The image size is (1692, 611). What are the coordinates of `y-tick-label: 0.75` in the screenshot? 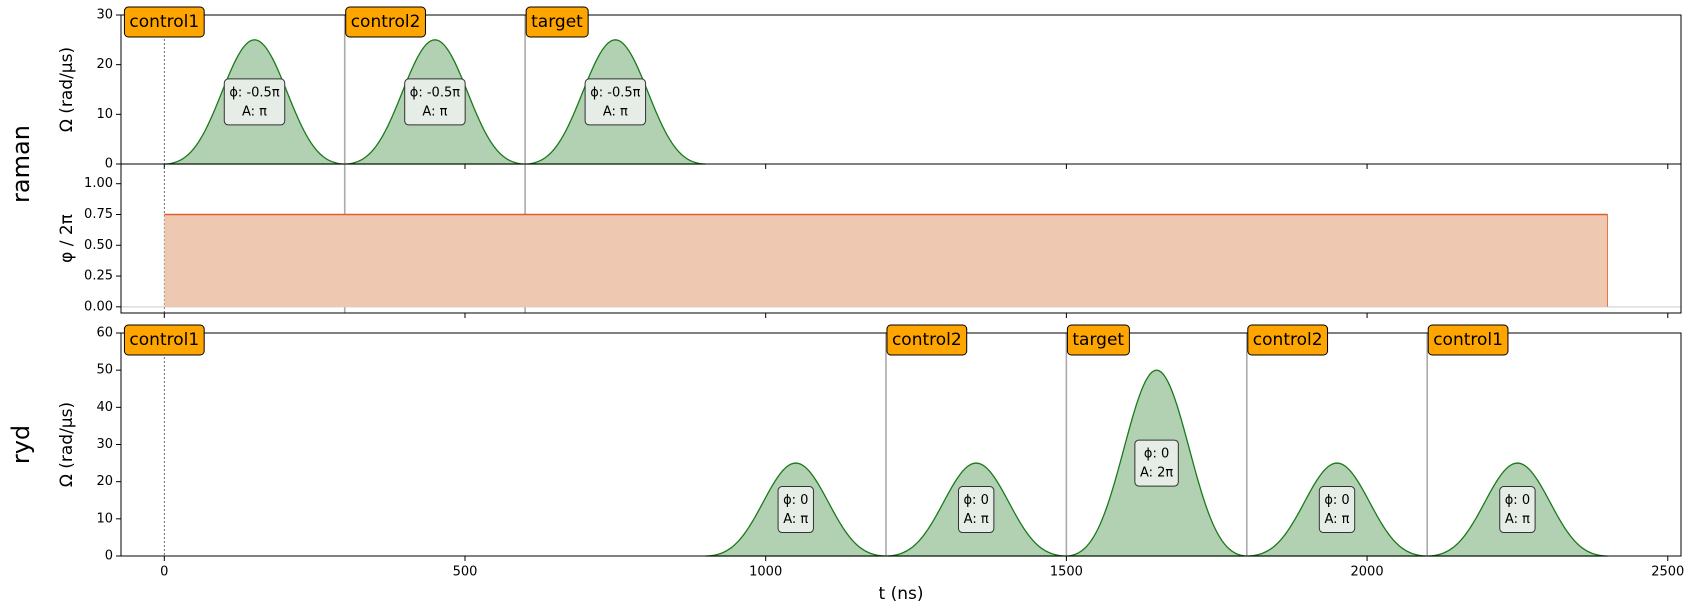 It's located at (98, 214).